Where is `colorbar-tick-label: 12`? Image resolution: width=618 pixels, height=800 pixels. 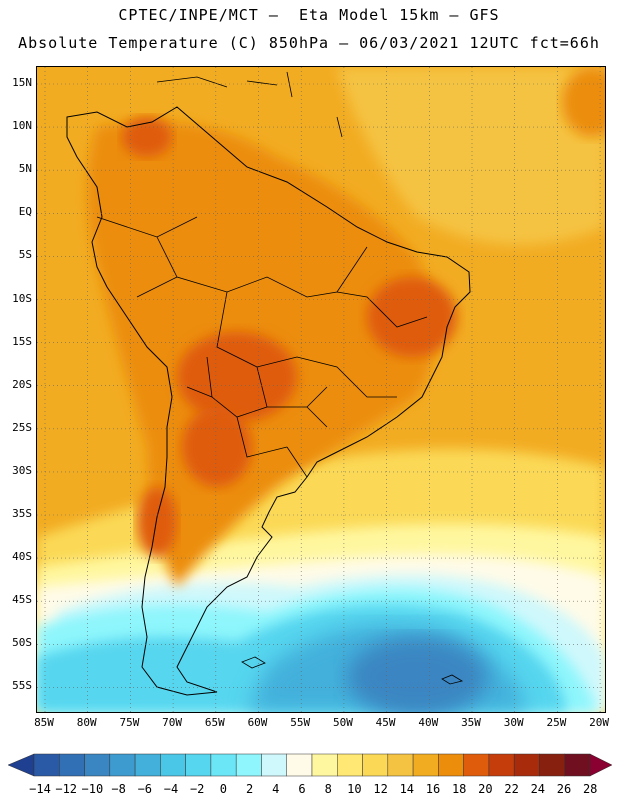 colorbar-tick-label: 12 is located at coordinates (380, 789).